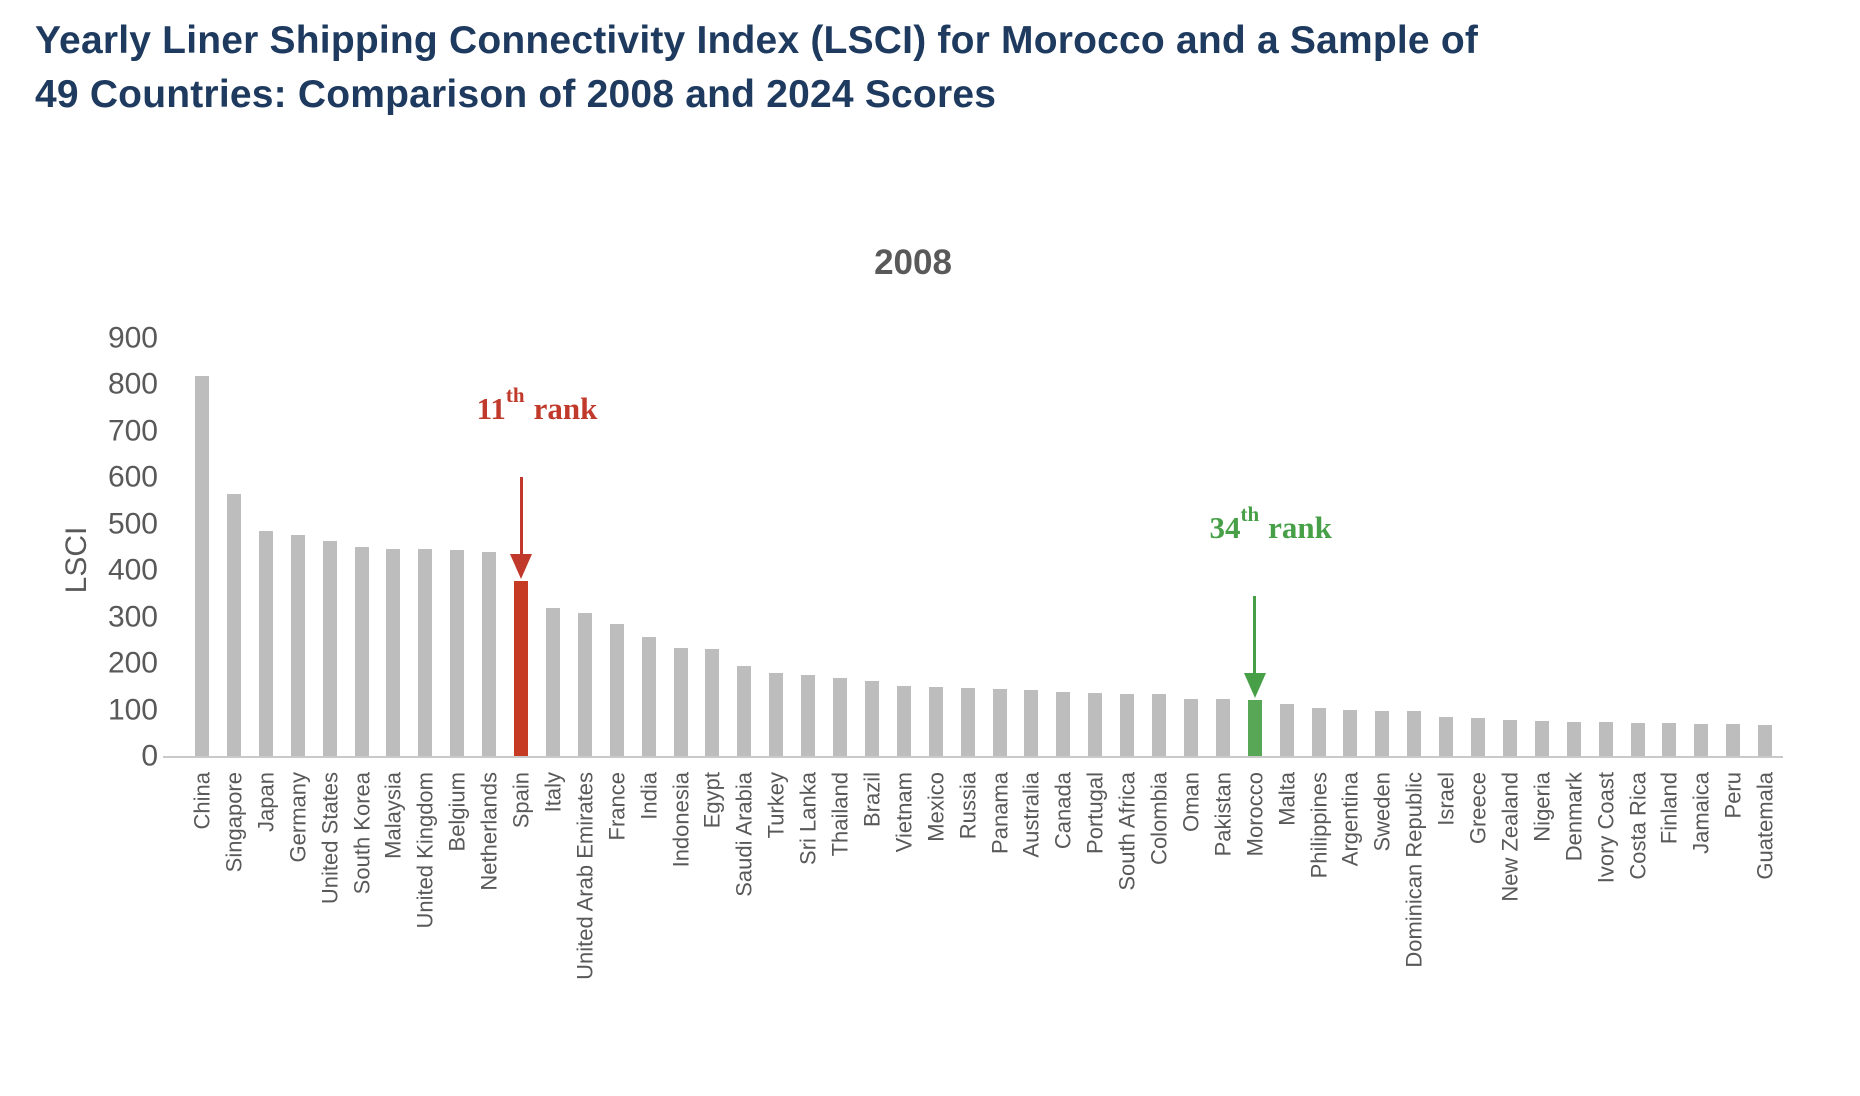 The width and height of the screenshot is (1860, 1096). Describe the element at coordinates (712, 703) in the screenshot. I see `bar-egypt` at that location.